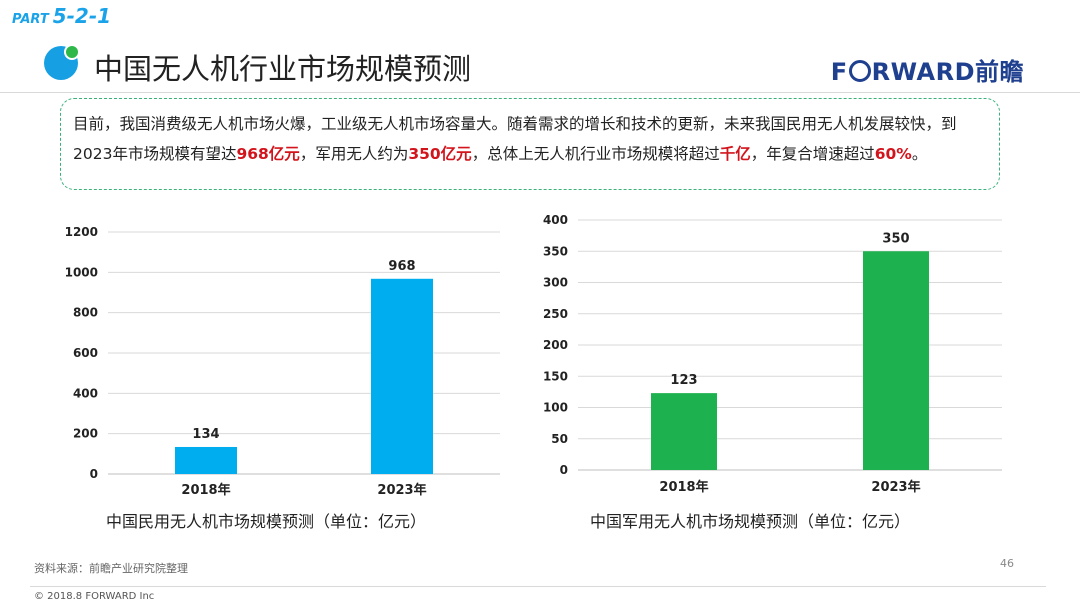 The image size is (1080, 608). Describe the element at coordinates (538, 586) in the screenshot. I see `footer-divider` at that location.